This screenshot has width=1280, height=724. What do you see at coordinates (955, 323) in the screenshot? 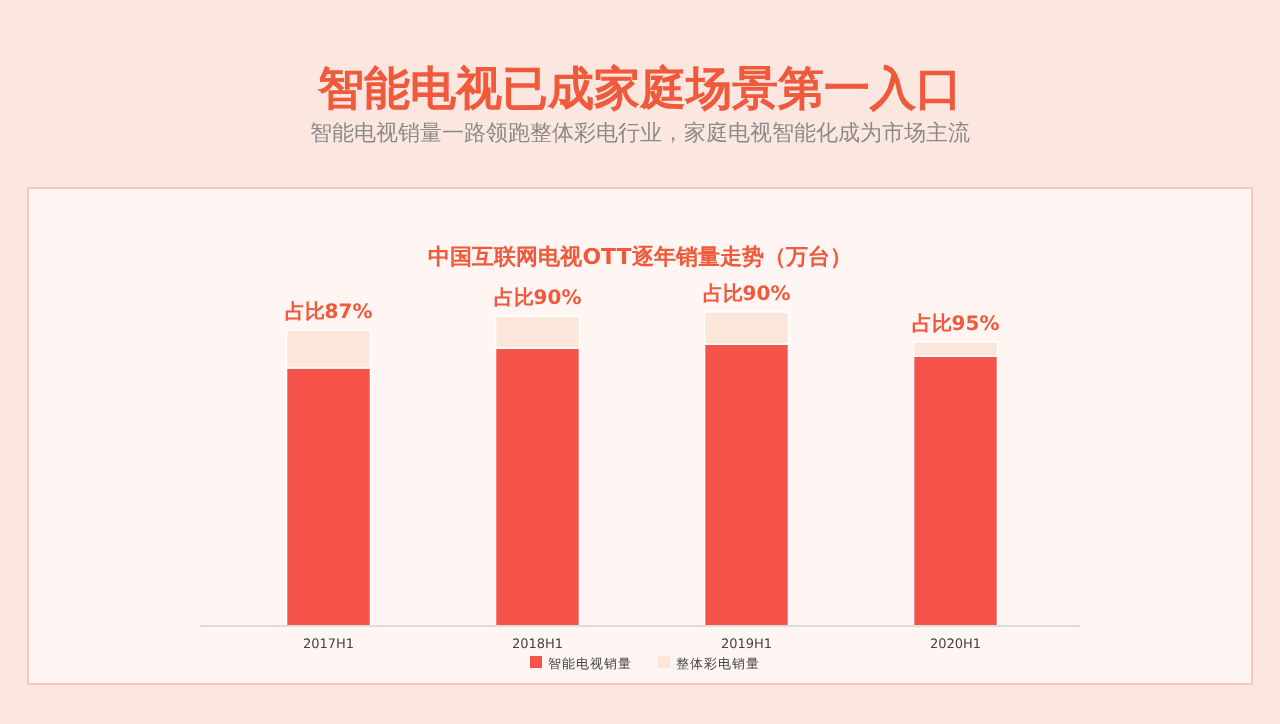
I see `annotation: 占比95%` at bounding box center [955, 323].